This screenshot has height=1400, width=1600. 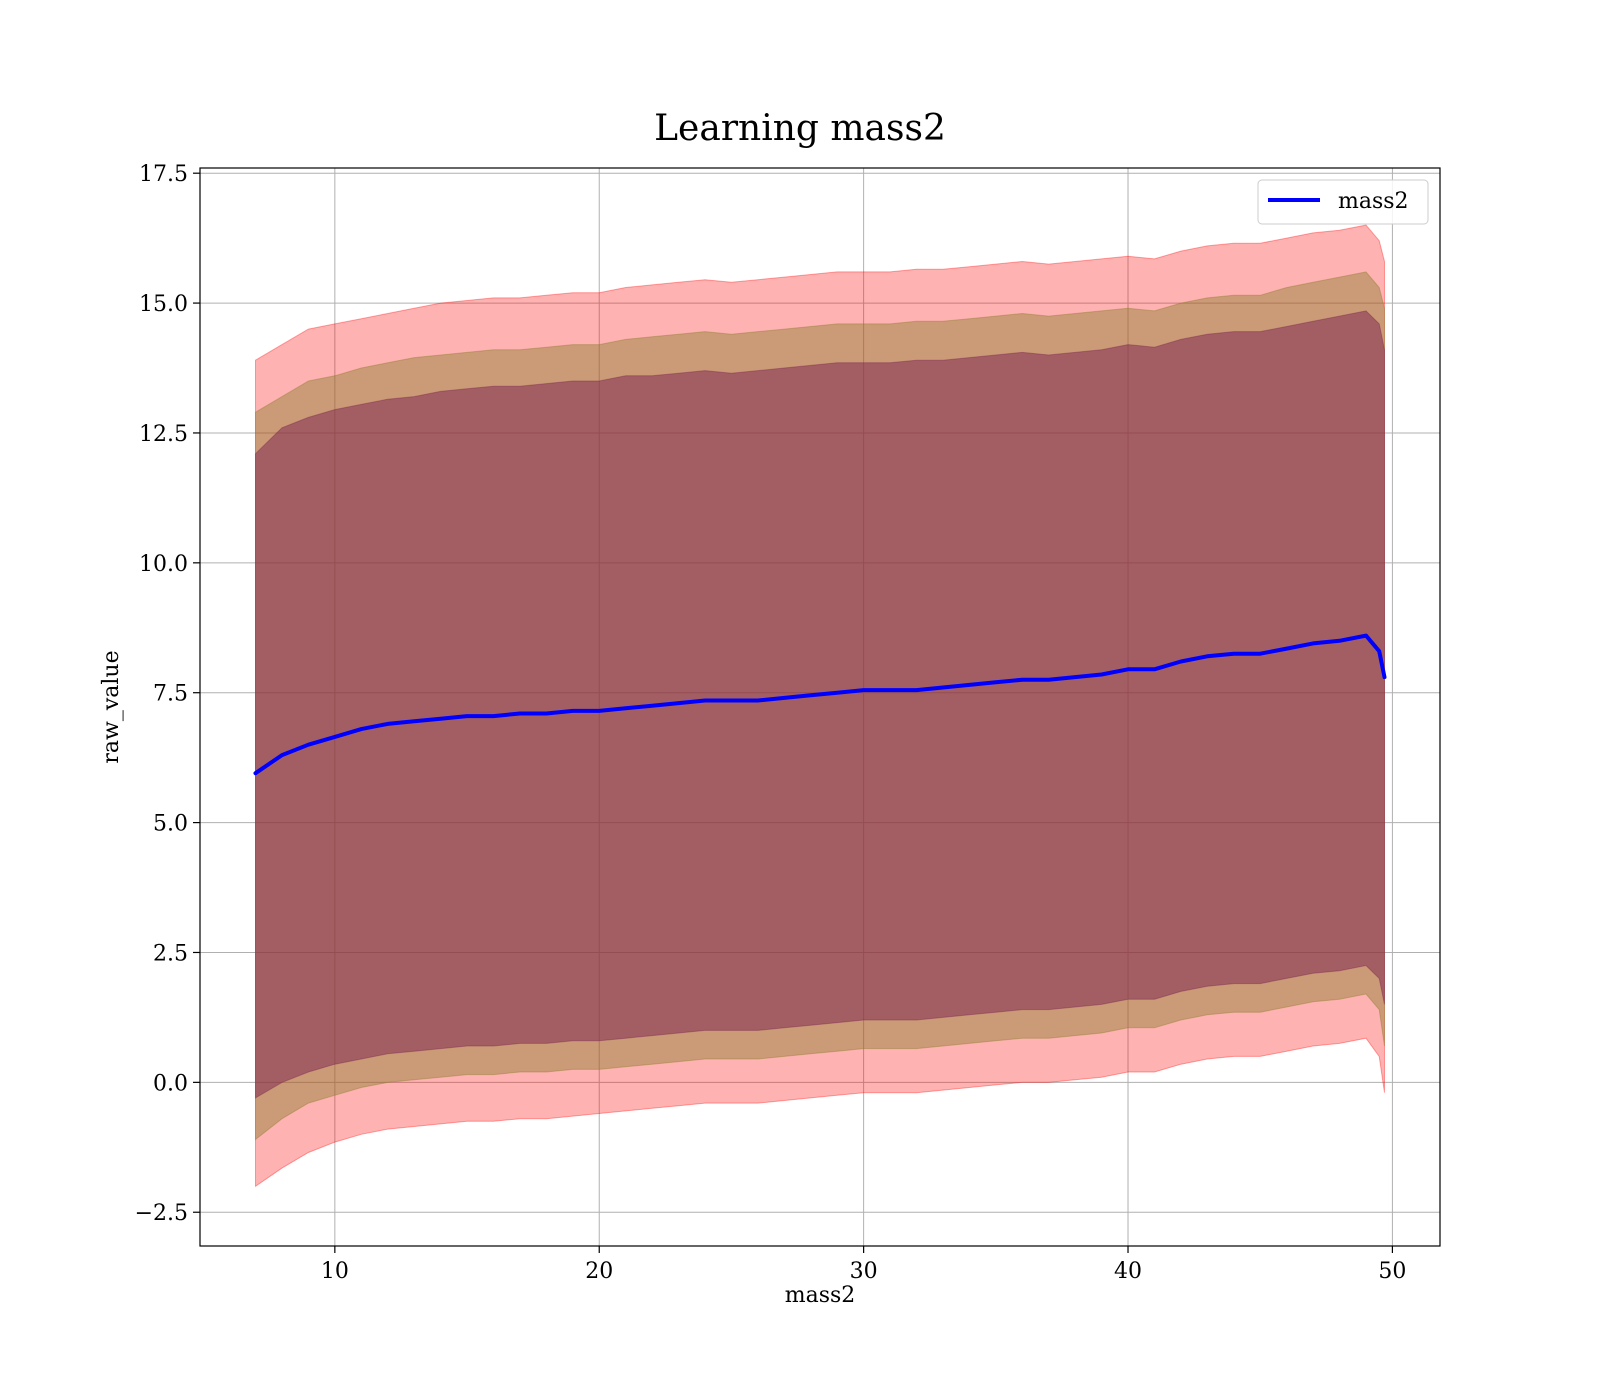 I want to click on x-tick-label: 40, so click(x=1128, y=1271).